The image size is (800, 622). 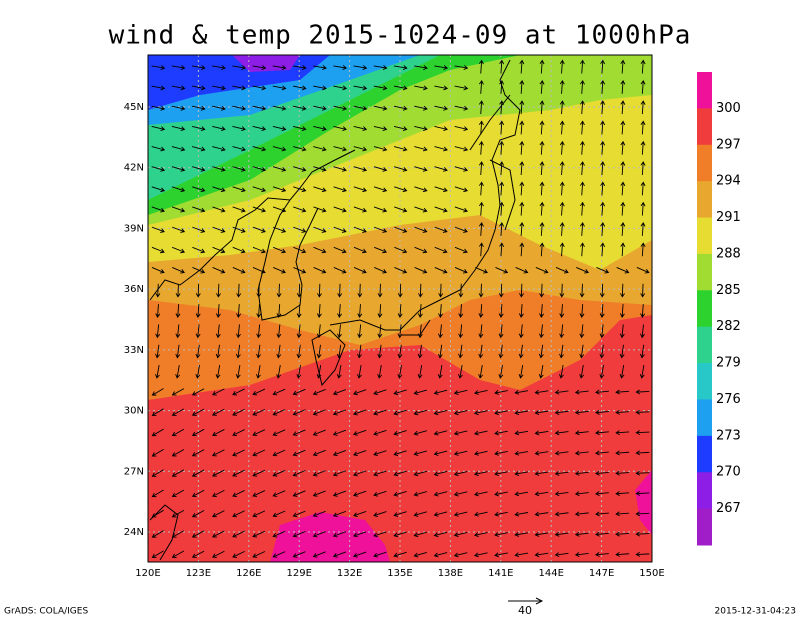 I want to click on footer-left: GrADS: COLA/IGES, so click(x=46, y=612).